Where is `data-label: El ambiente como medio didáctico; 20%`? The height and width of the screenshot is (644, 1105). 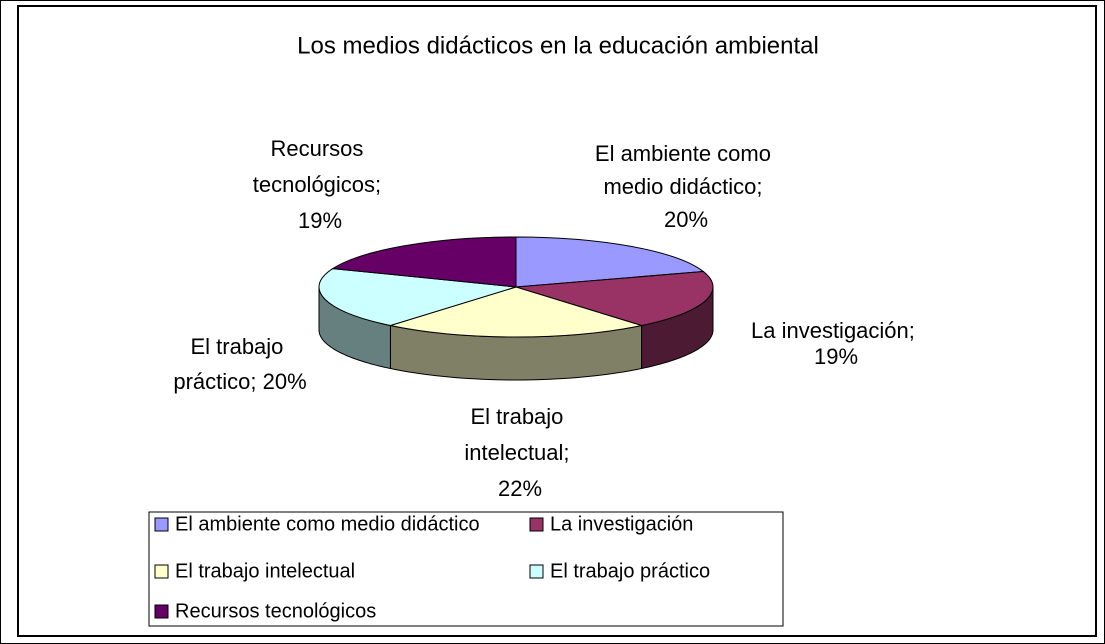
data-label: El ambiente como medio didáctico; 20% is located at coordinates (686, 186).